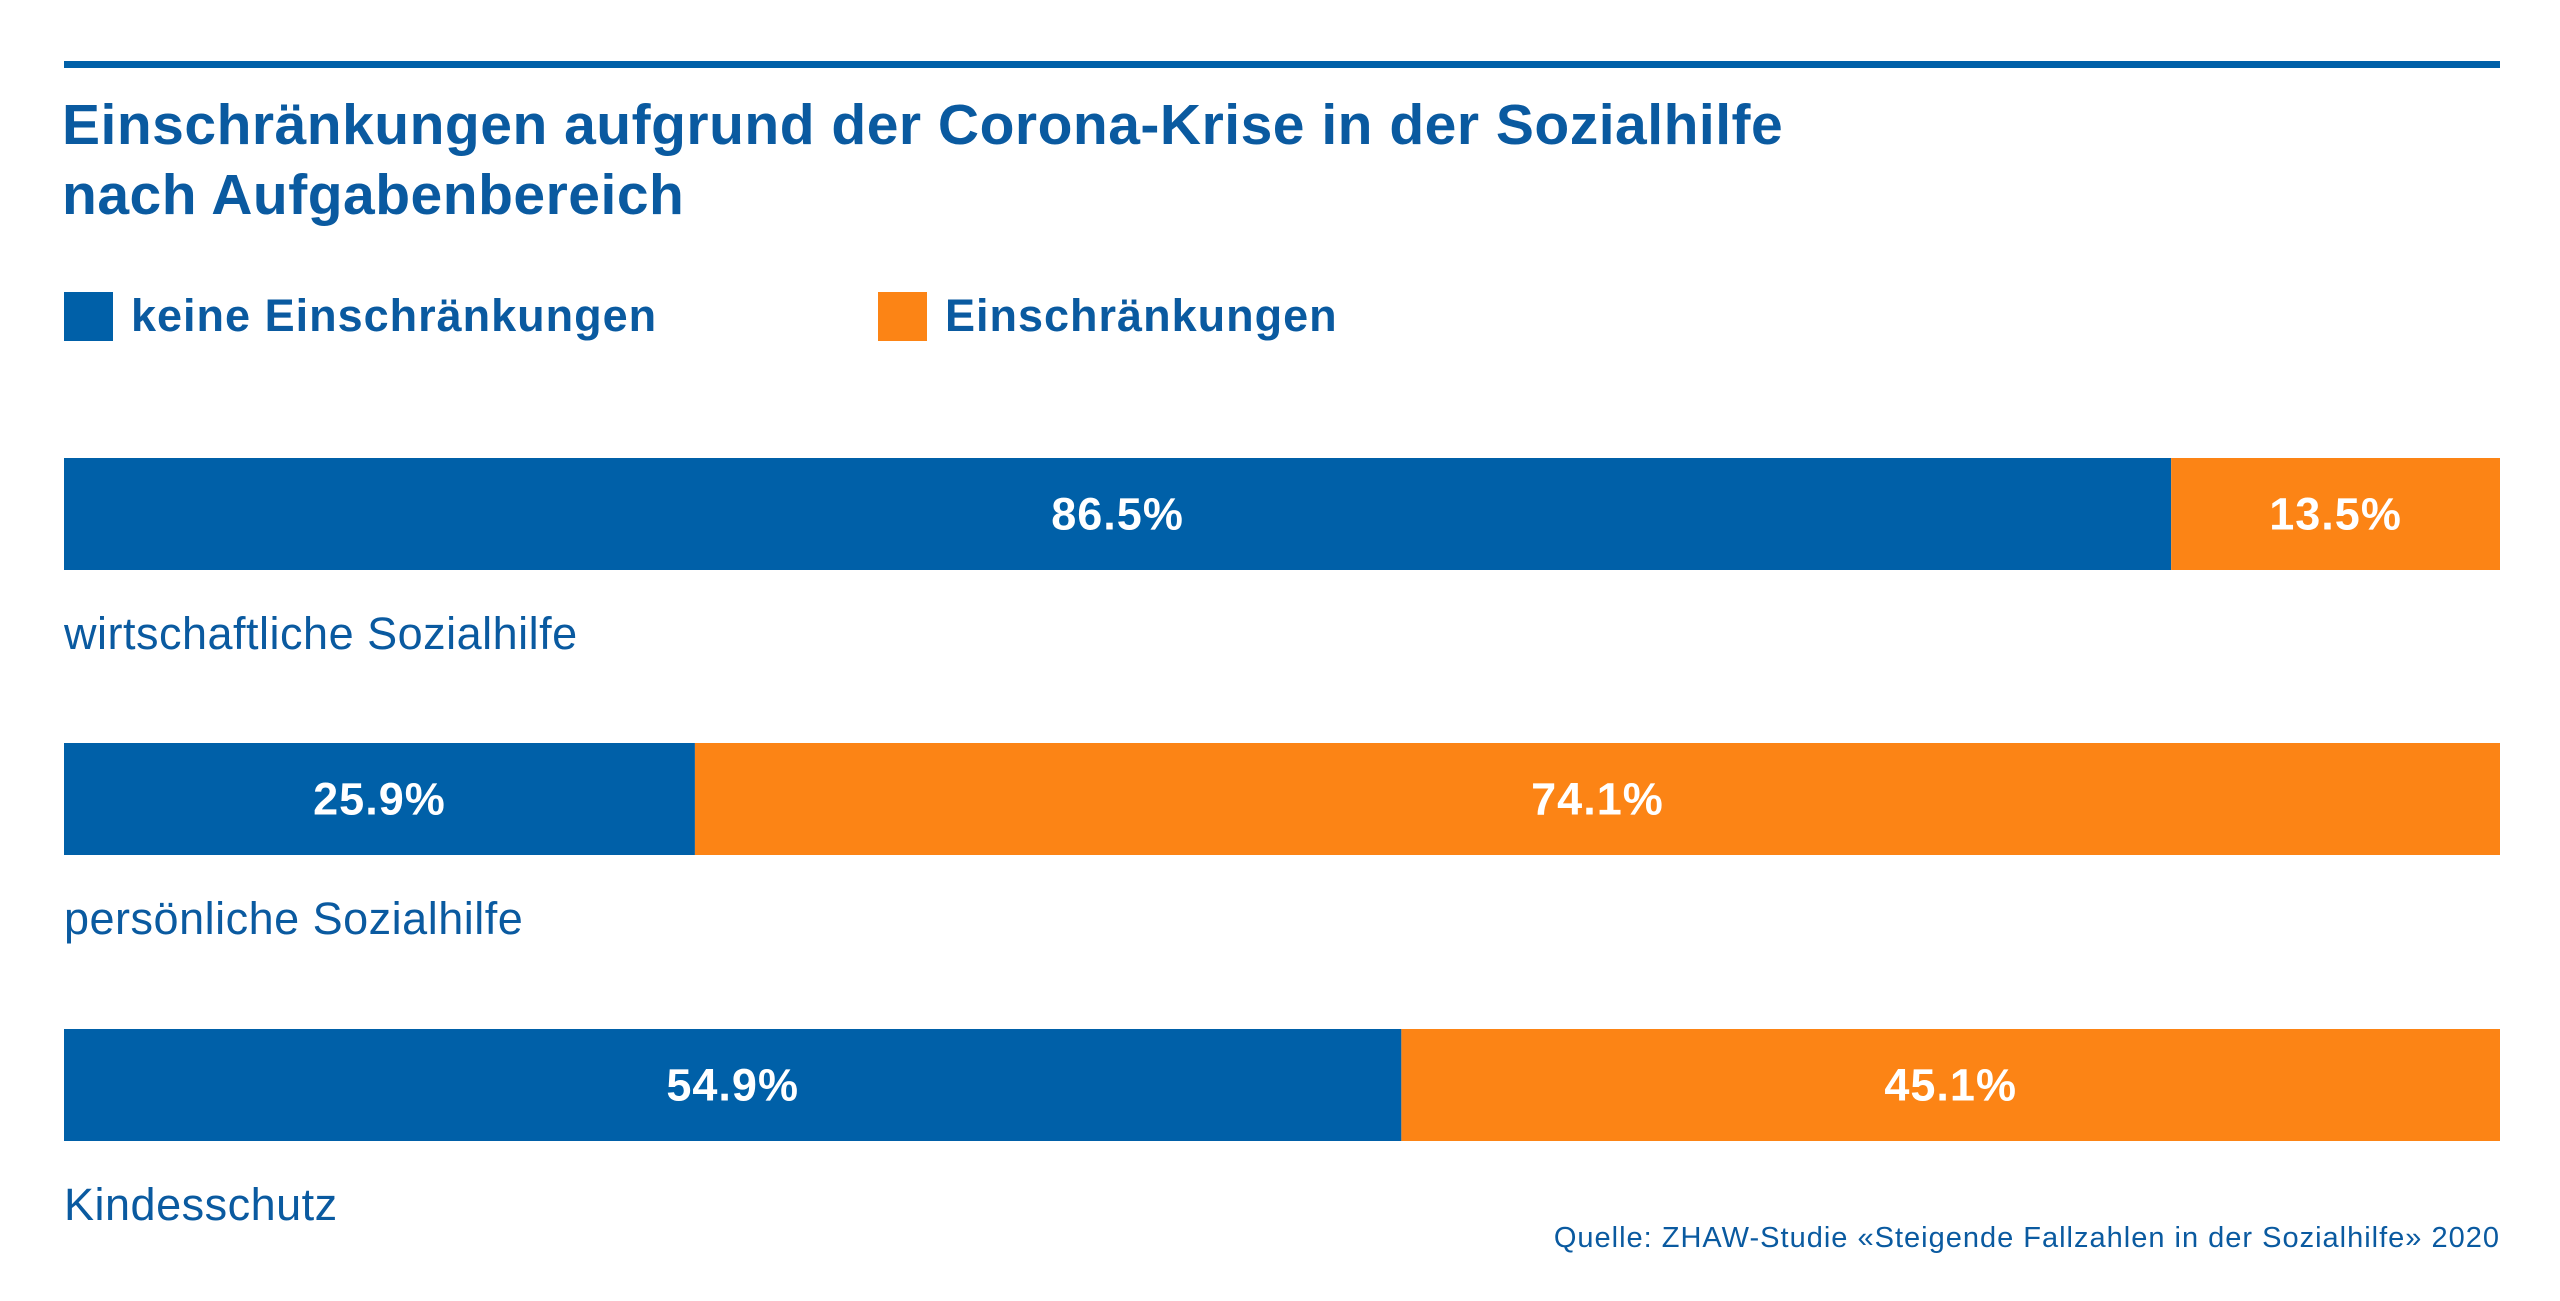  What do you see at coordinates (88, 316) in the screenshot?
I see `legend-swatch-blue` at bounding box center [88, 316].